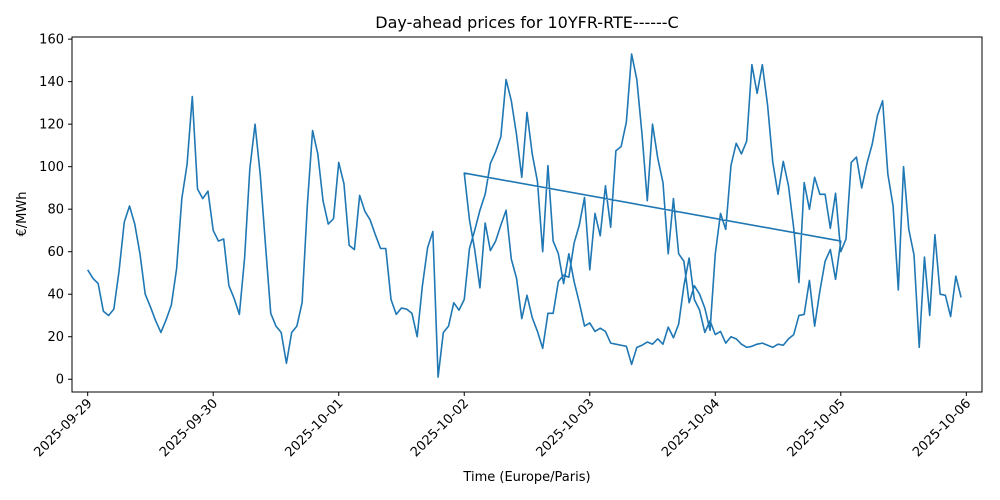 The width and height of the screenshot is (1000, 500). I want to click on y-tick-label: 60, so click(55, 252).